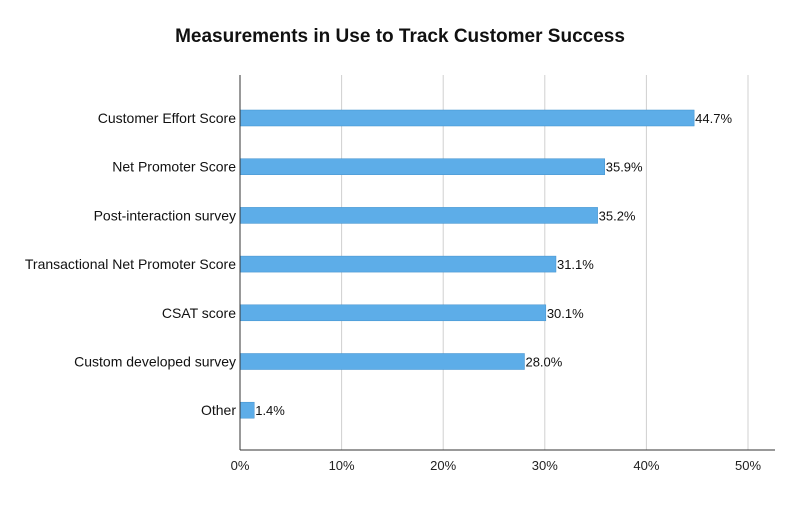 This screenshot has height=507, width=800. Describe the element at coordinates (199, 313) in the screenshot. I see `category-label: CSAT score` at that location.